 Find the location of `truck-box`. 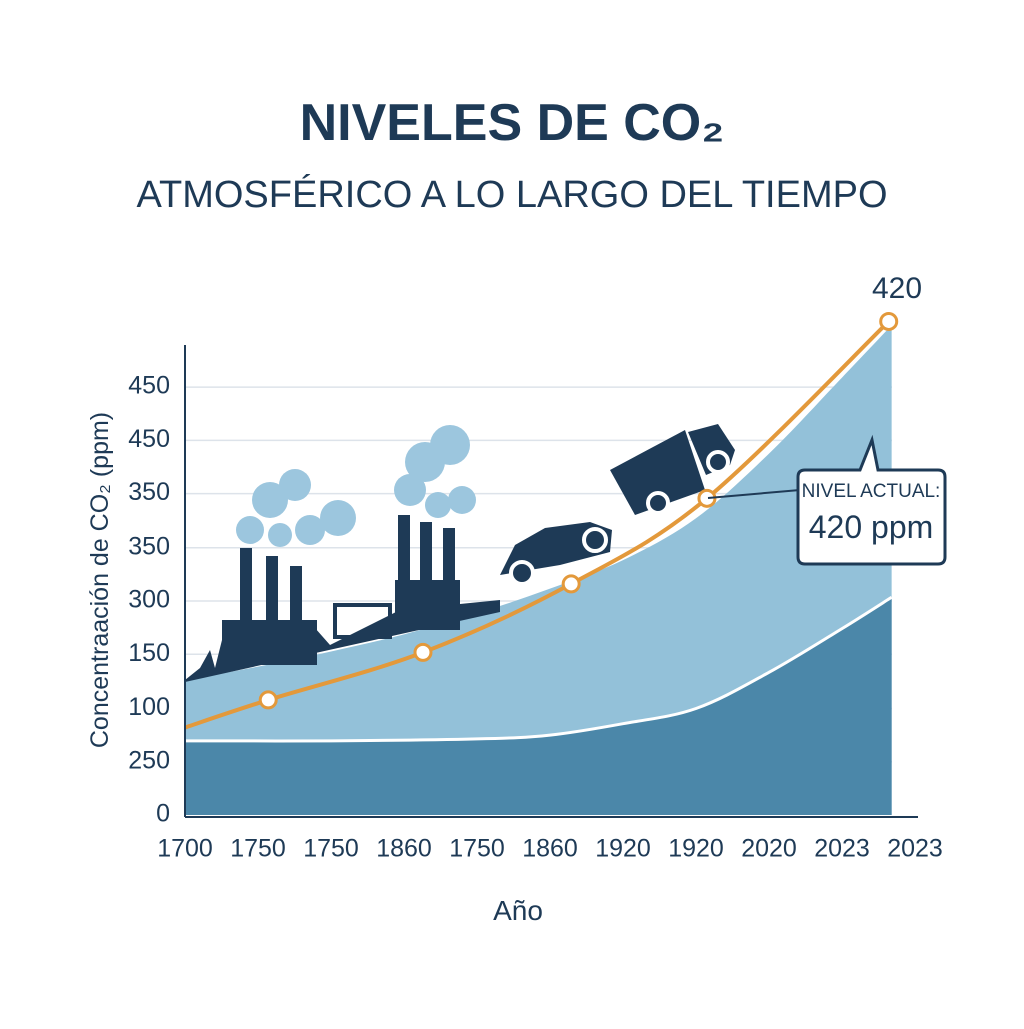

truck-box is located at coordinates (657, 472).